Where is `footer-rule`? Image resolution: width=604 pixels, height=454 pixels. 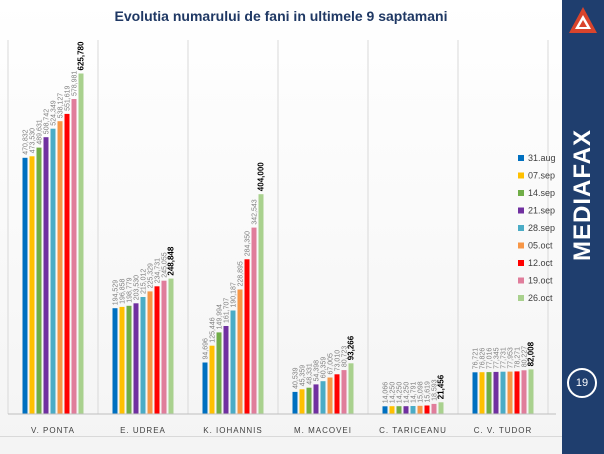 footer-rule is located at coordinates (281, 436).